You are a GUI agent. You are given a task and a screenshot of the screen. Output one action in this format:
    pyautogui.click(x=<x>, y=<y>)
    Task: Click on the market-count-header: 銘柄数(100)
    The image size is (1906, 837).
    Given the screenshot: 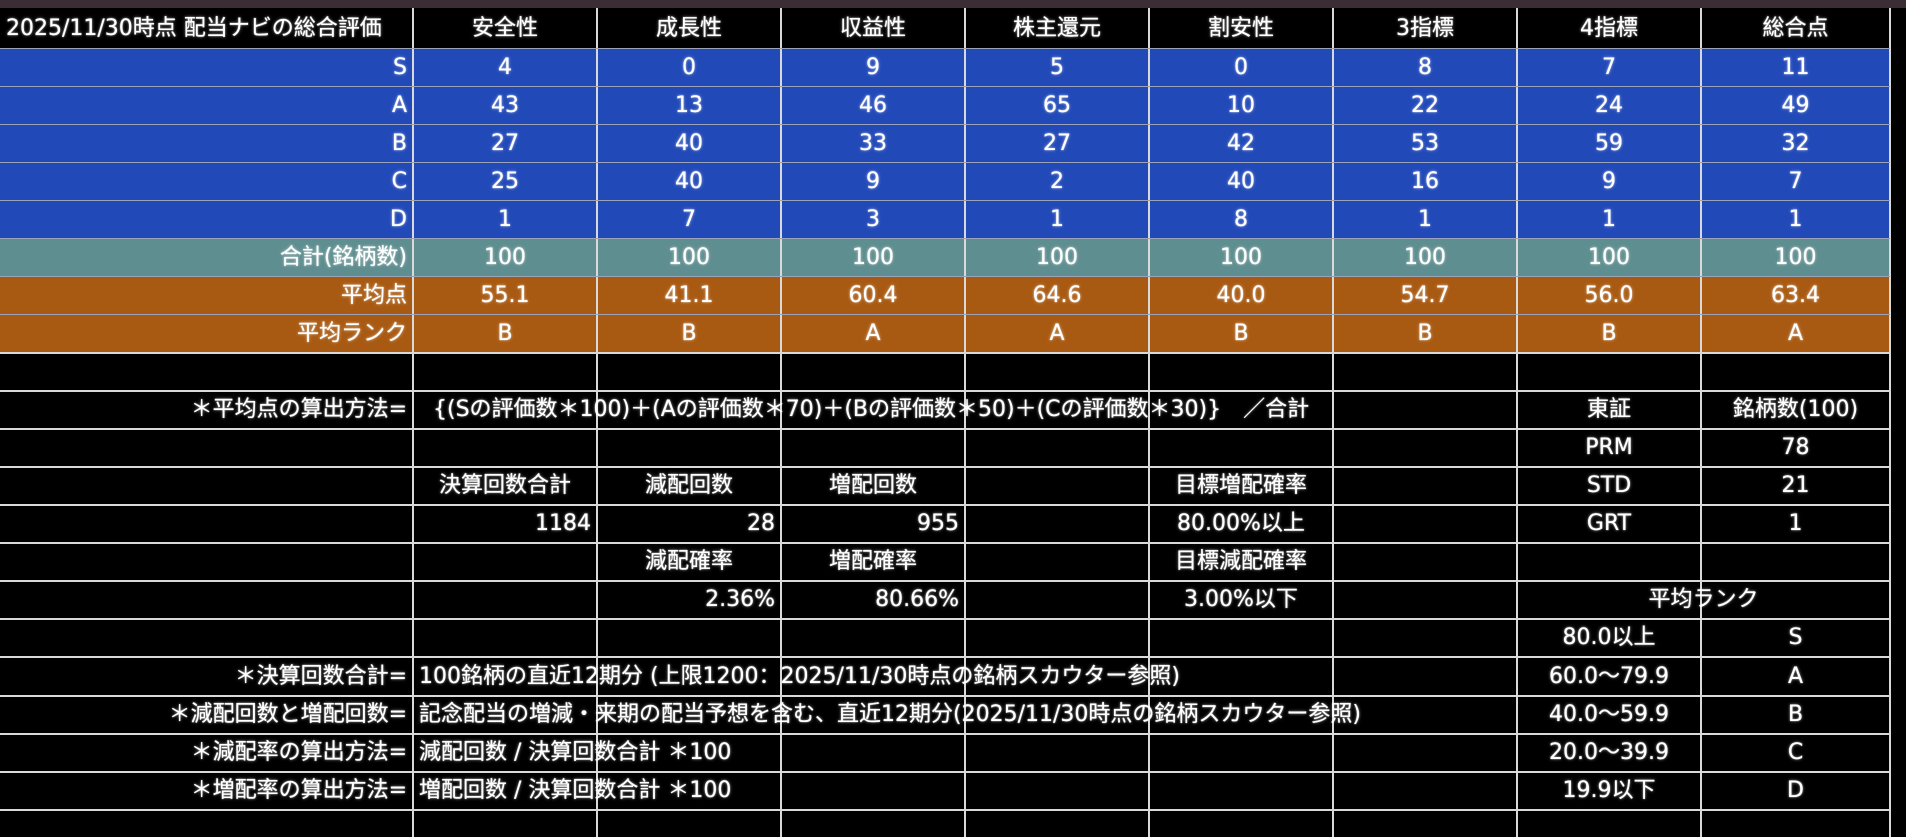 What is the action you would take?
    pyautogui.click(x=1795, y=409)
    